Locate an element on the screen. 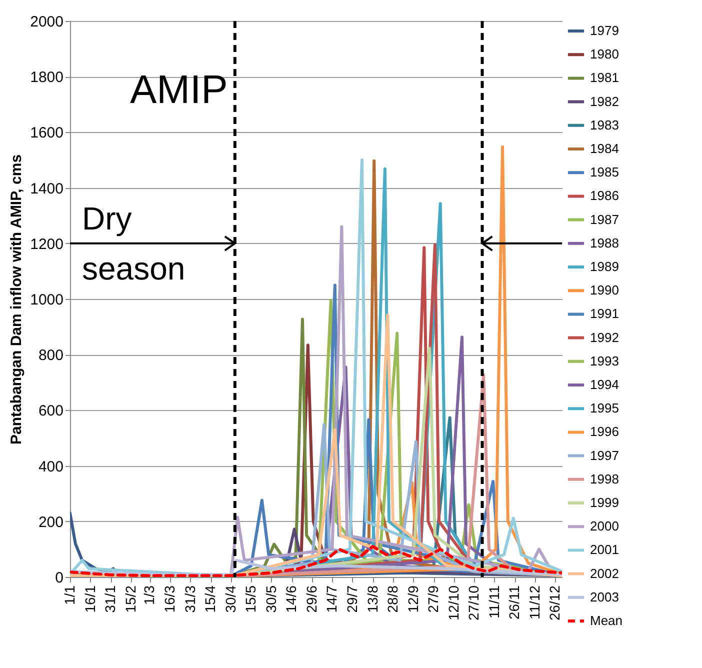 This screenshot has height=668, width=702. legend-label: 1986 is located at coordinates (604, 196).